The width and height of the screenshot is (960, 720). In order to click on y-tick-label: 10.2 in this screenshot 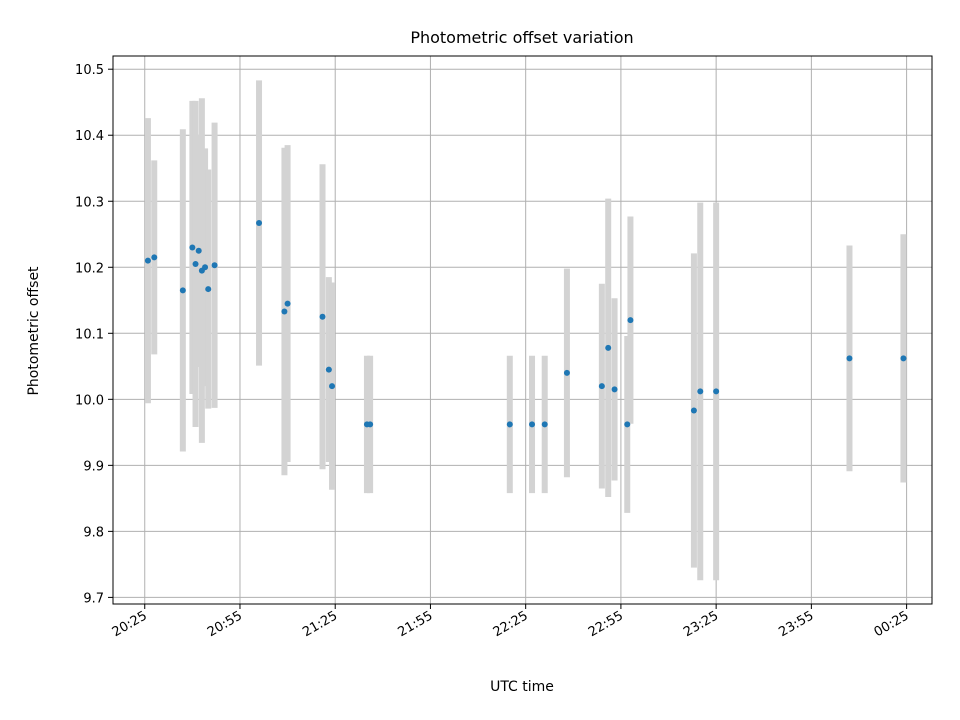, I will do `click(89, 268)`.